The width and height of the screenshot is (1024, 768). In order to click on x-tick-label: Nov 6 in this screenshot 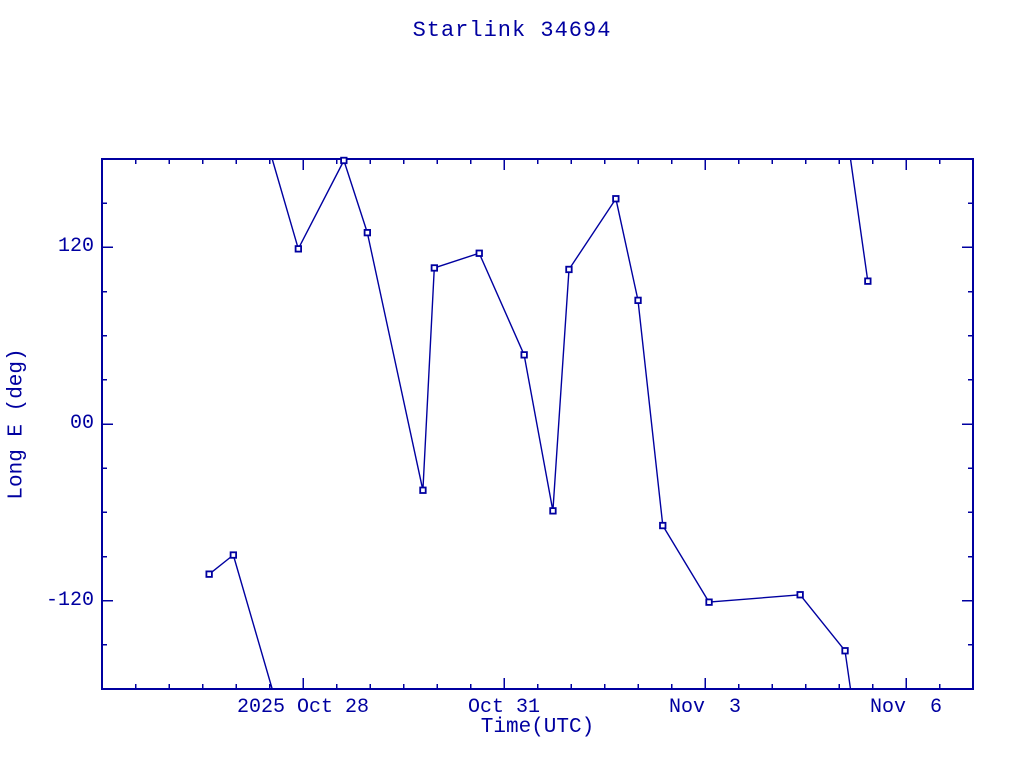, I will do `click(906, 707)`.